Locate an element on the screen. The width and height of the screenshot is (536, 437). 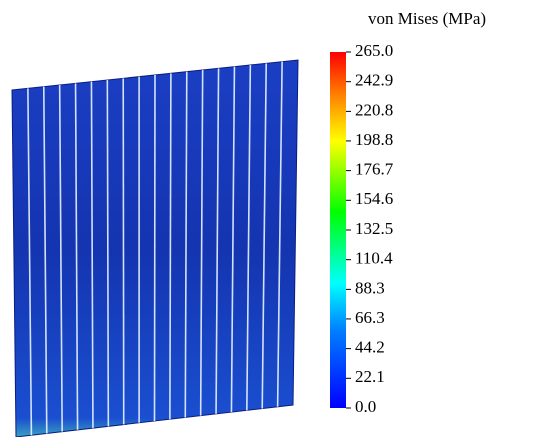
colorbar is located at coordinates (338, 230).